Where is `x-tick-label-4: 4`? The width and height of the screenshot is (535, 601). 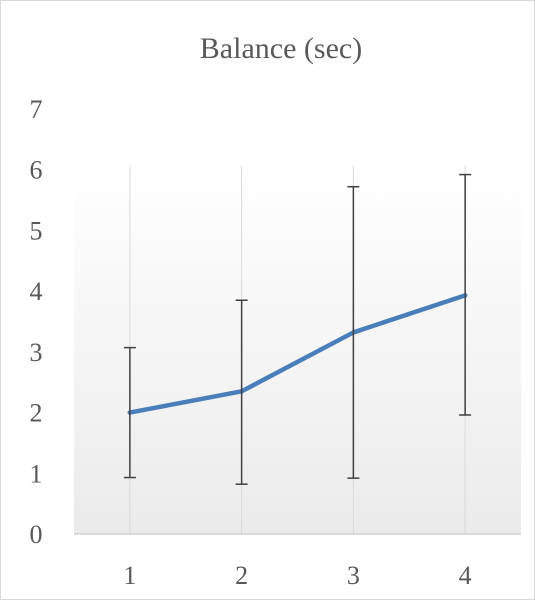
x-tick-label-4: 4 is located at coordinates (465, 575).